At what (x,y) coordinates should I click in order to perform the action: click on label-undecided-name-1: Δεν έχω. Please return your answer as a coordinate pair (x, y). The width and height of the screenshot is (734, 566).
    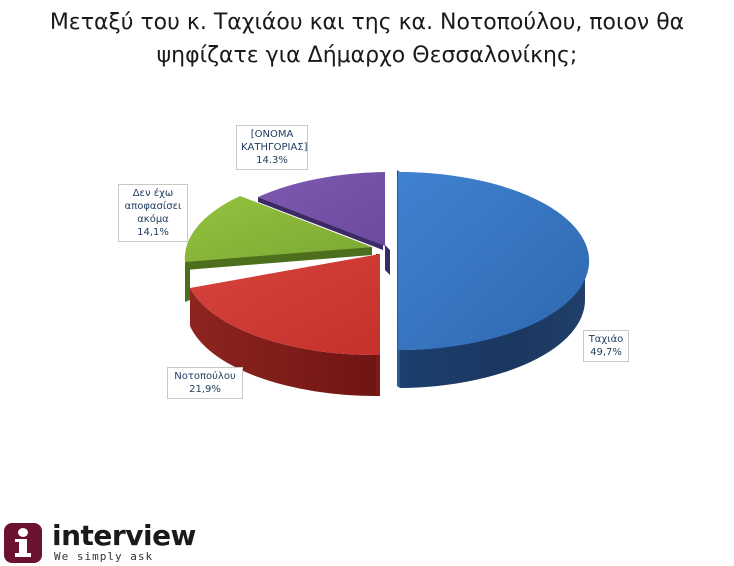
    Looking at the image, I should click on (153, 193).